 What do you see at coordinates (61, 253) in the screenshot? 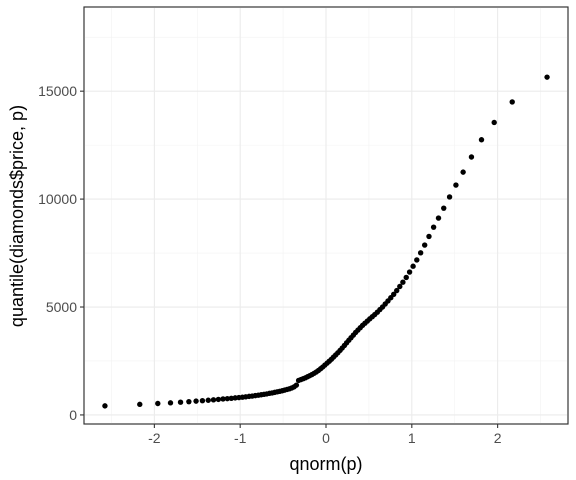
I see `y-axis-ticks: 0 5000 10000 15000` at bounding box center [61, 253].